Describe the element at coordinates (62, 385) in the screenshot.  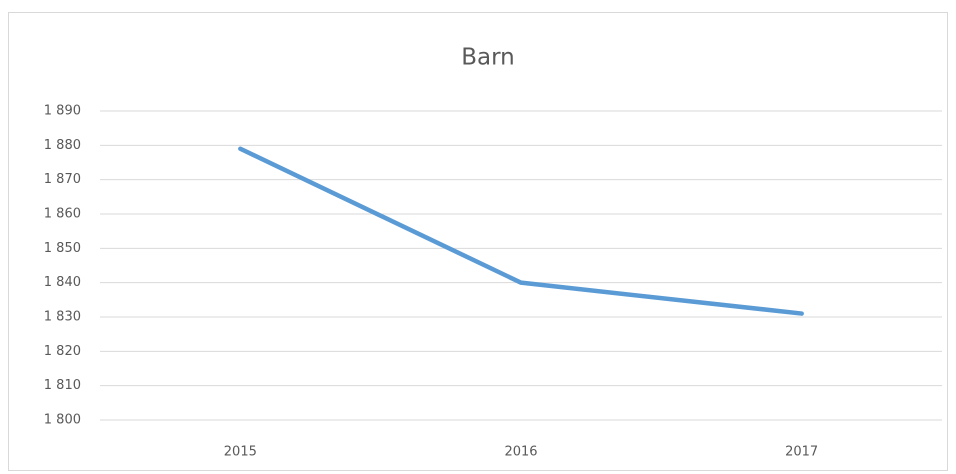
I see `y-tick-label: 1 810` at that location.